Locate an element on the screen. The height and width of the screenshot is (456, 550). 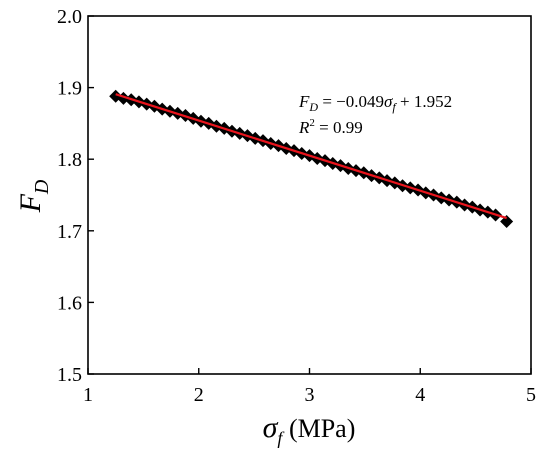
eq-sigma: σ is located at coordinates (388, 101).